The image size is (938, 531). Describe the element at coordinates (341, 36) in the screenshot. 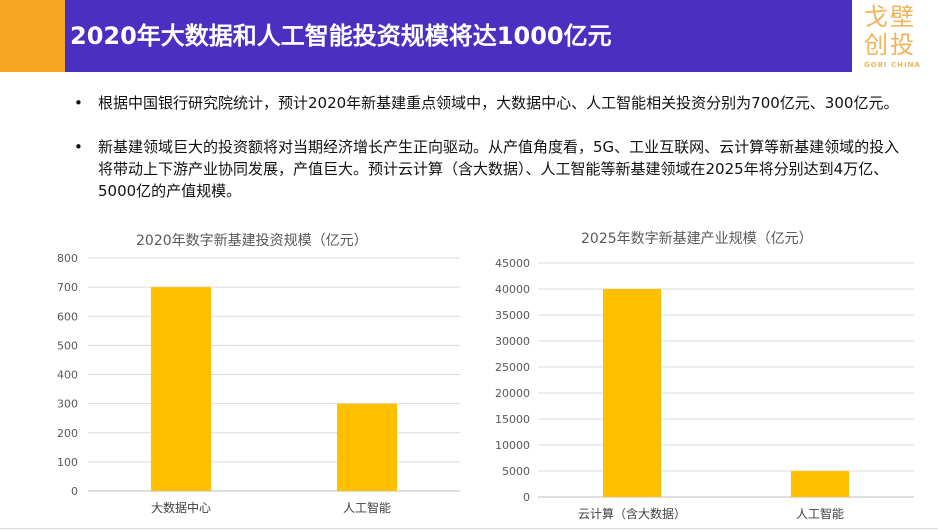

I see `page-title: 2020年大数据和人工智能投资规模将达1000亿元` at that location.